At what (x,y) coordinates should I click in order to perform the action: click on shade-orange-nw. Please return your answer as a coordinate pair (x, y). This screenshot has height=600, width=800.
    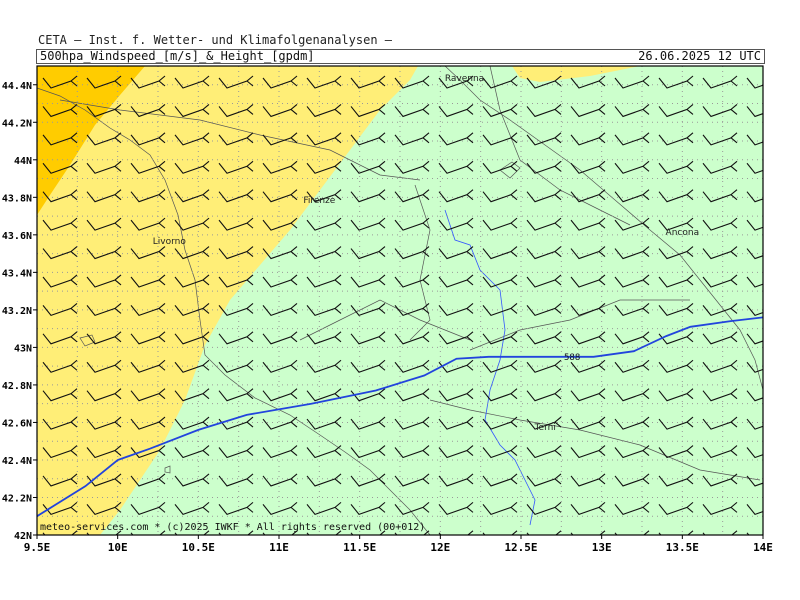
    Looking at the image, I should click on (91, 140).